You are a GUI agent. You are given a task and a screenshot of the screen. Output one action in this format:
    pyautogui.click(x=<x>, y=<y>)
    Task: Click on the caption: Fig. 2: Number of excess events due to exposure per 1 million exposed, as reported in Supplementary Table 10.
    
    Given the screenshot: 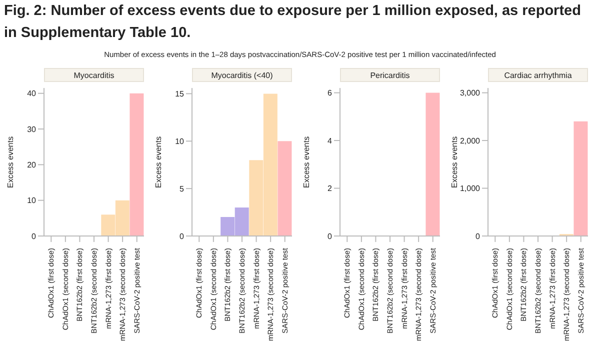 What is the action you would take?
    pyautogui.click(x=293, y=22)
    